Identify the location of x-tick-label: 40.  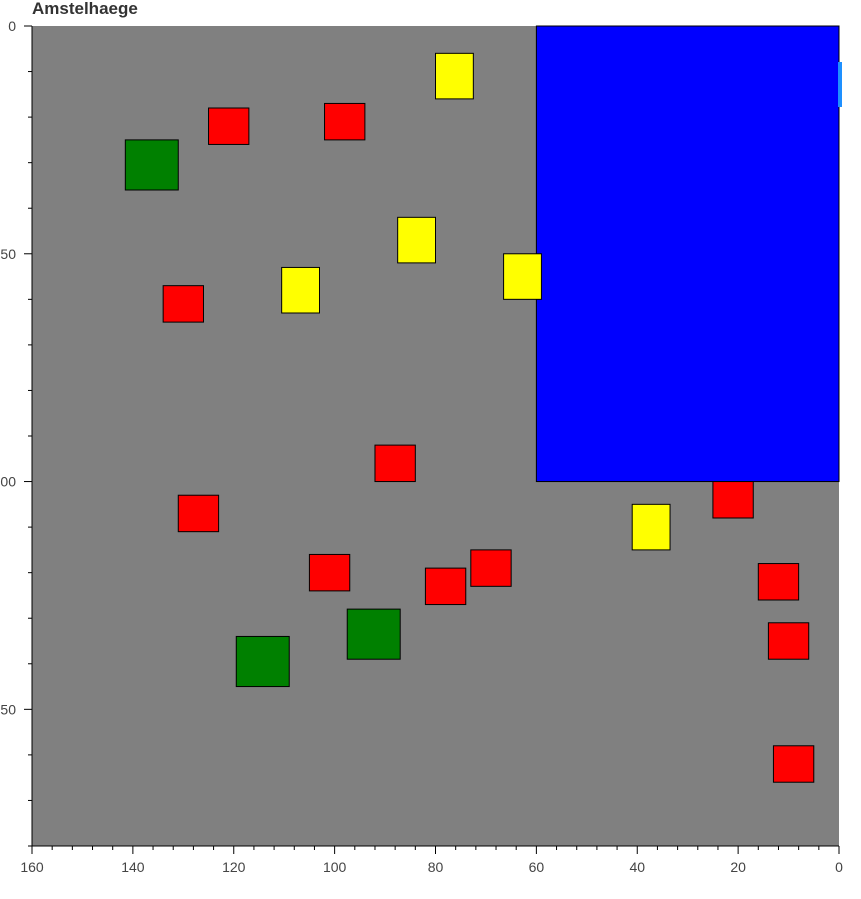
(637, 867).